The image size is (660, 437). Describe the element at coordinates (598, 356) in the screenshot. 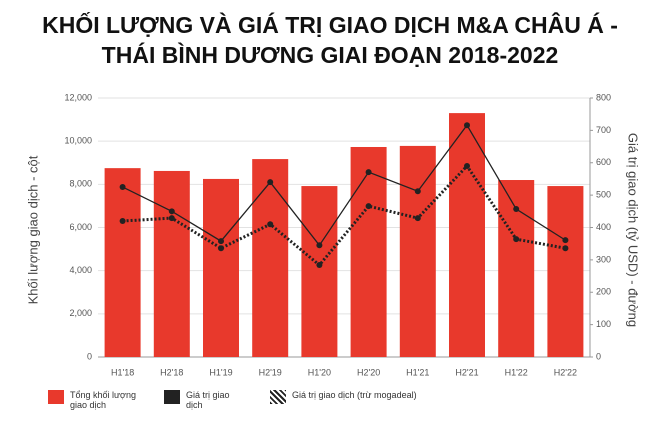

I see `y2-tick-label: 0` at that location.